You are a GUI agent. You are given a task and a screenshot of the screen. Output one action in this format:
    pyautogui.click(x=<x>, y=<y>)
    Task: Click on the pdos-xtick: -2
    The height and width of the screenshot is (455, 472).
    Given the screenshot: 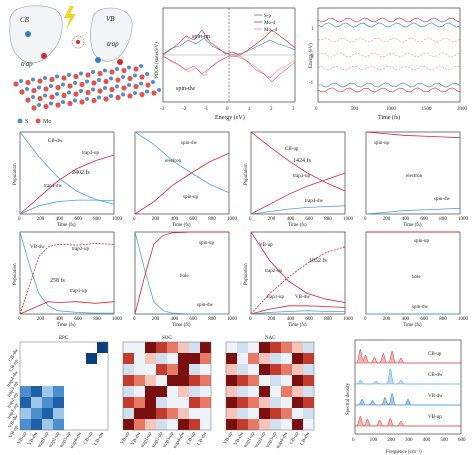 What is the action you would take?
    pyautogui.click(x=184, y=109)
    